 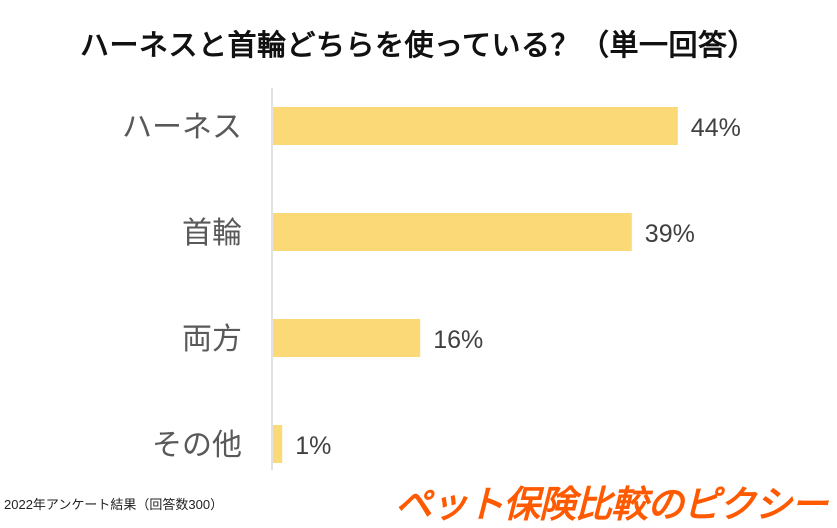 What do you see at coordinates (458, 340) in the screenshot?
I see `data-label: 16%` at bounding box center [458, 340].